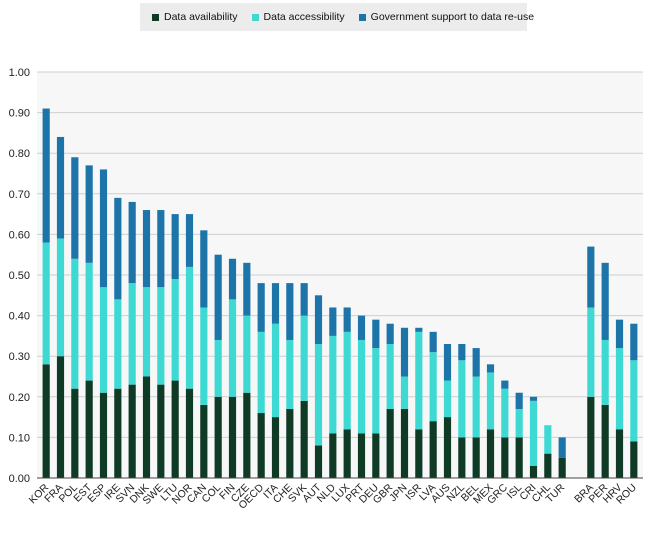  I want to click on bar-segment-svk-s1, so click(304, 358).